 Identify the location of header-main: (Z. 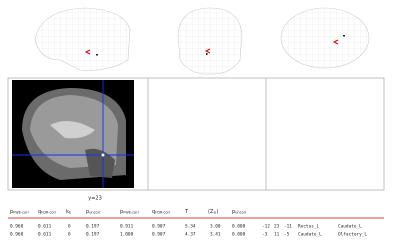
(211, 212).